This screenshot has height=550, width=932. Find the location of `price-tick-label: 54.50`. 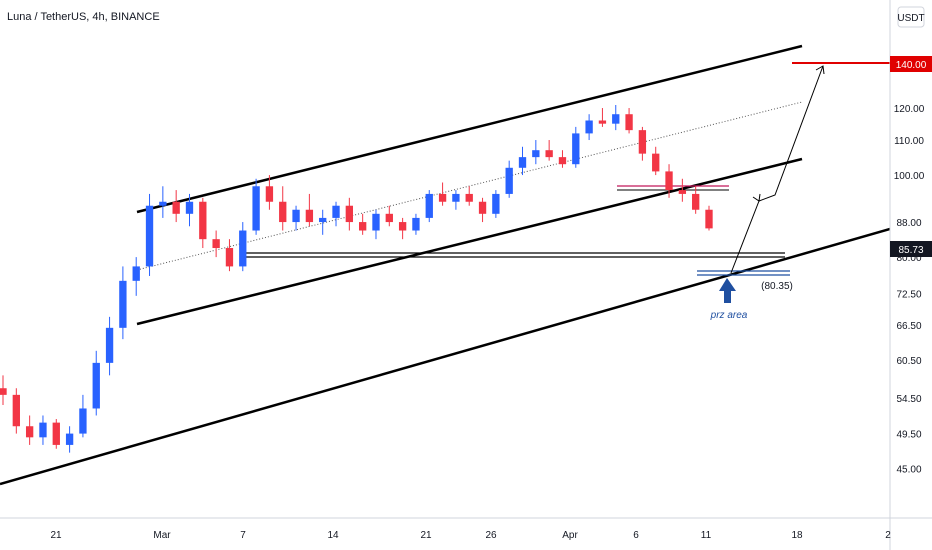

price-tick-label: 54.50 is located at coordinates (908, 399).